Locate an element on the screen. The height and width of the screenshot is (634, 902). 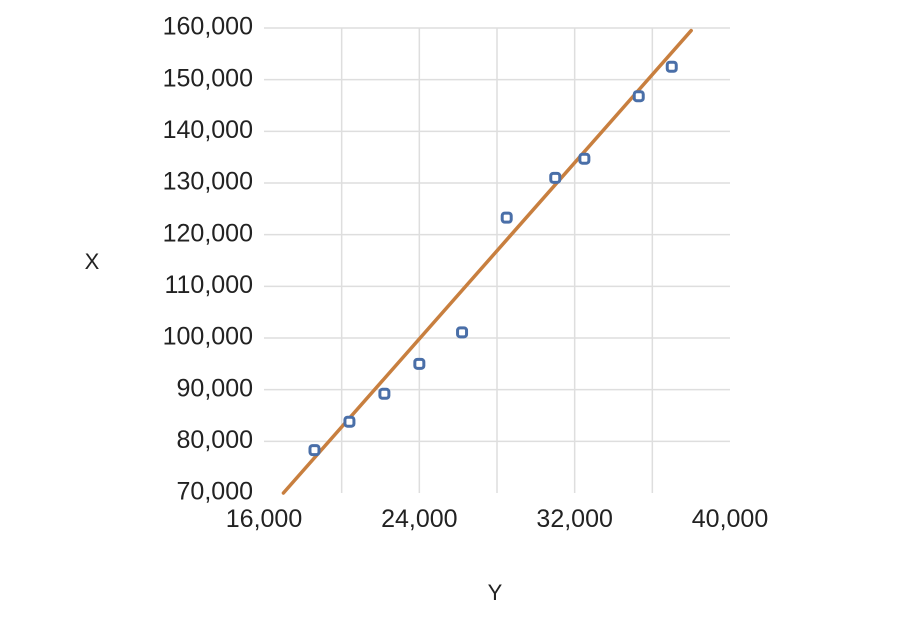
y-tick-label: 130,000 is located at coordinates (208, 182).